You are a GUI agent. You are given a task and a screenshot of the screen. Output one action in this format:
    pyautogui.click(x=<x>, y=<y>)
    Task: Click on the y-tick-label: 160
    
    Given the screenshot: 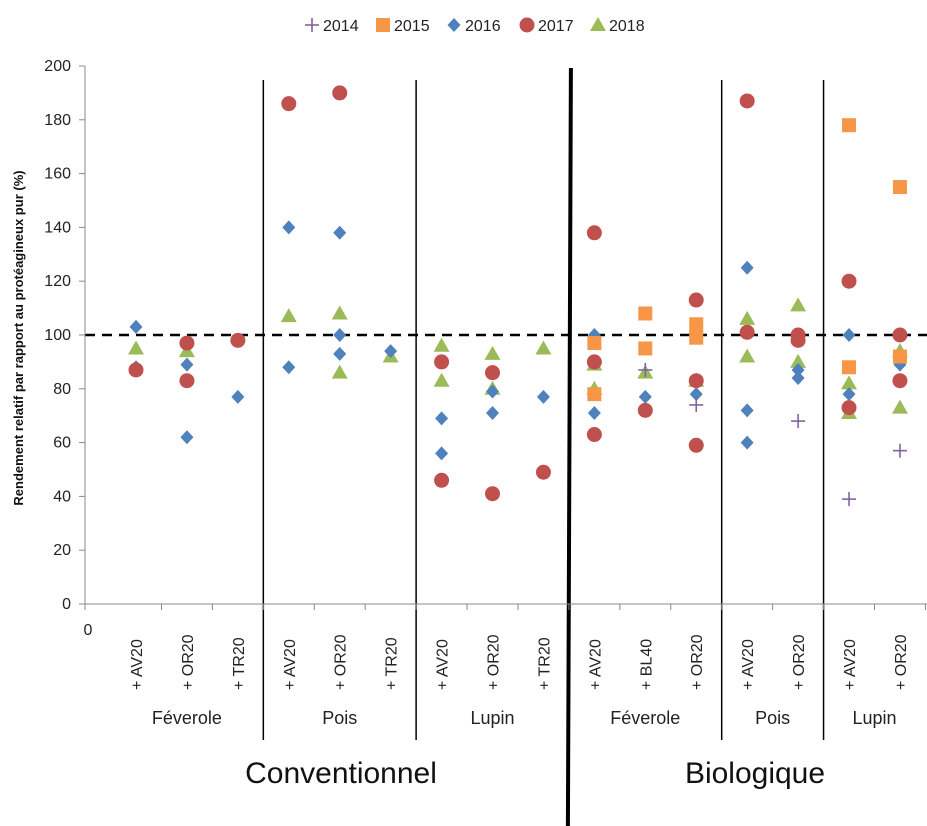 What is the action you would take?
    pyautogui.click(x=57, y=174)
    